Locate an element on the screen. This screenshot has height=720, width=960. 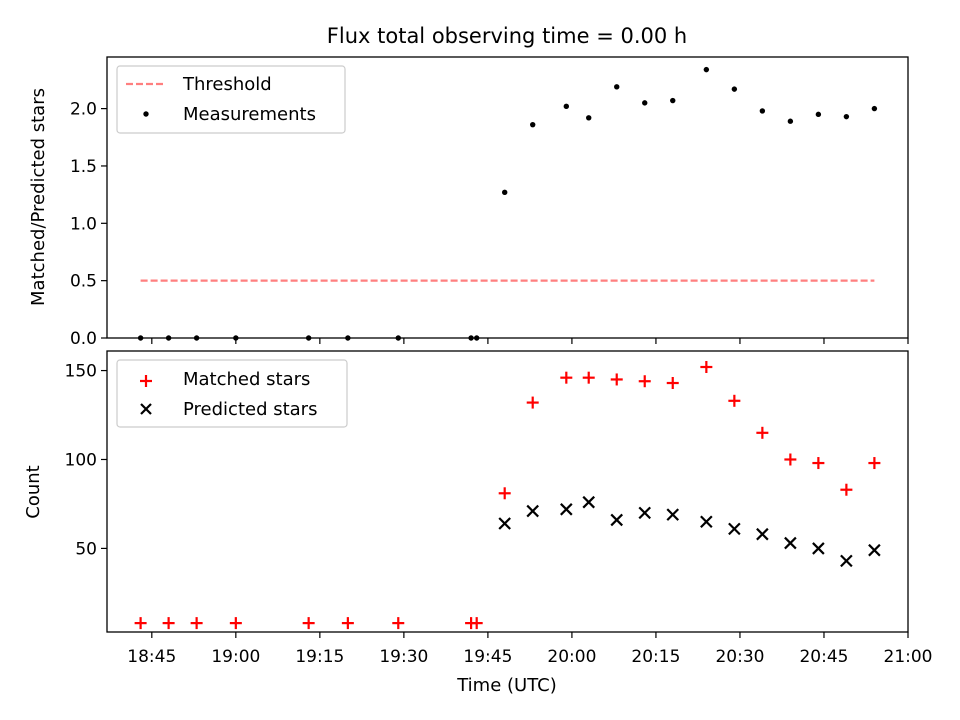
bottom-y-tick-label: 50 is located at coordinates (86, 549).